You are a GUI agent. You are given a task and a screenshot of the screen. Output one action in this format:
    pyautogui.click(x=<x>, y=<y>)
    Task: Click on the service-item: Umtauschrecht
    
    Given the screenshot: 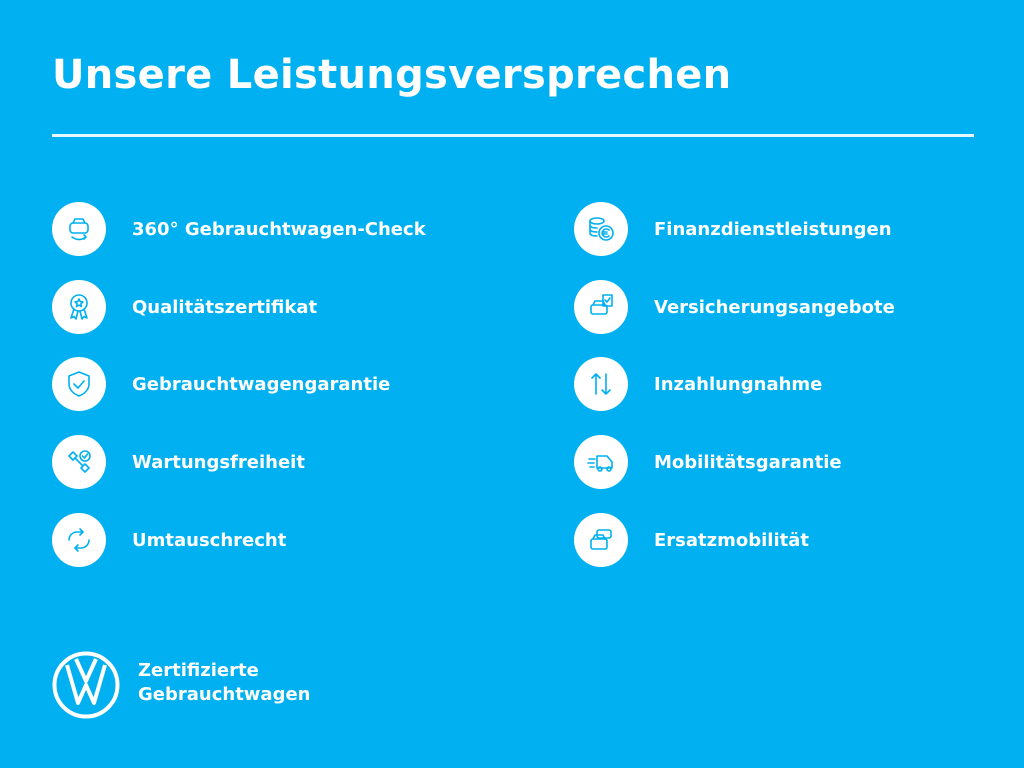 What is the action you would take?
    pyautogui.click(x=169, y=540)
    